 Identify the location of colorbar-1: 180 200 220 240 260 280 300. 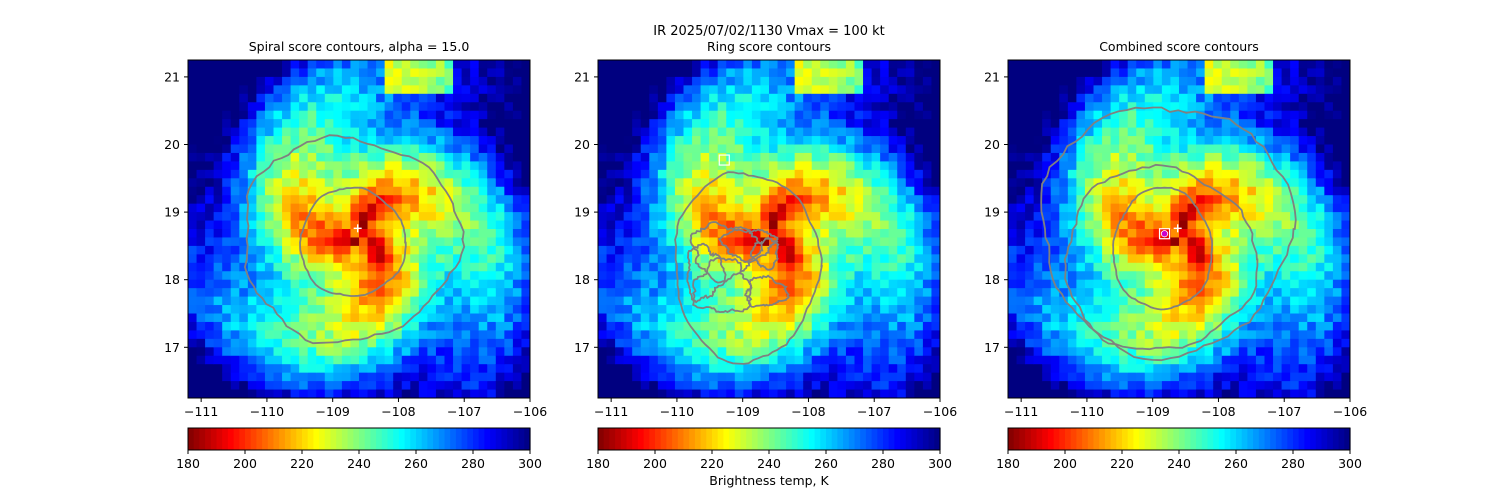
(359, 449).